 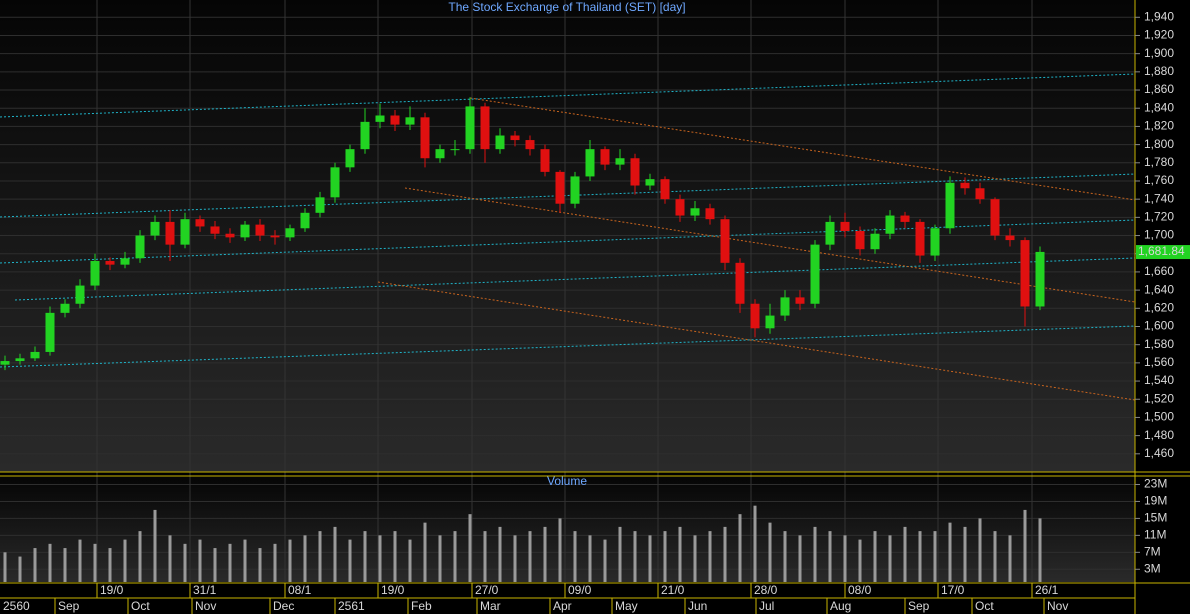 What do you see at coordinates (1159, 398) in the screenshot?
I see `y-tick-label: 1,520` at bounding box center [1159, 398].